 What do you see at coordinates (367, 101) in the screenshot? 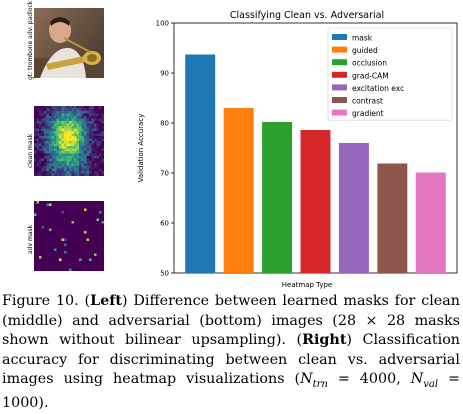
I see `legend-label: contrast` at bounding box center [367, 101].